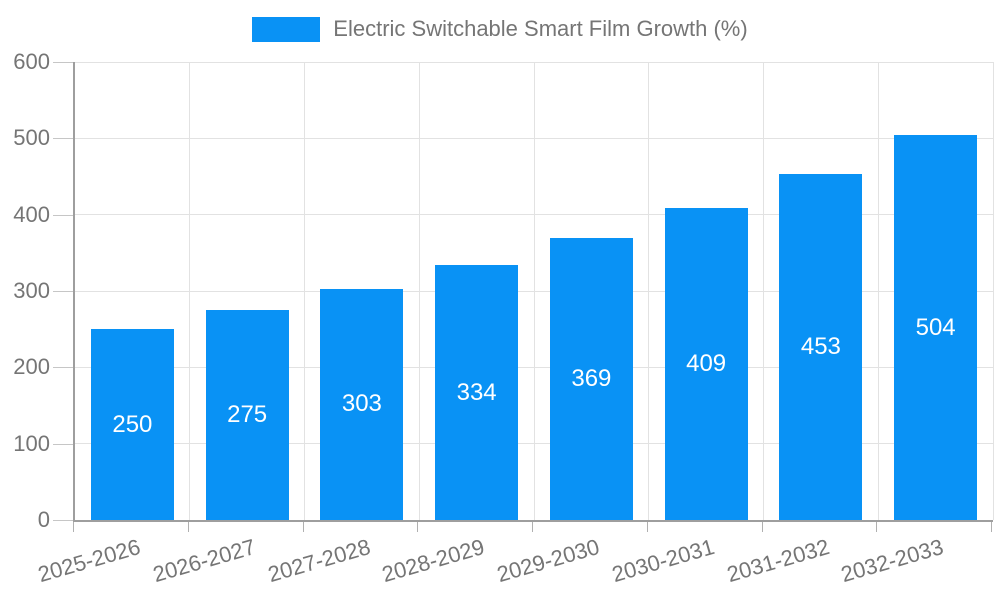 The width and height of the screenshot is (1000, 600). I want to click on legend-swatch-icon, so click(286, 29).